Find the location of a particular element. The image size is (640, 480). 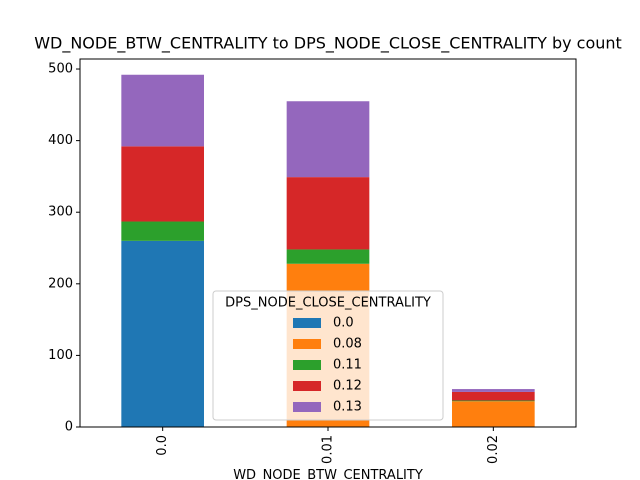

legend-label: 0.0 is located at coordinates (343, 323).